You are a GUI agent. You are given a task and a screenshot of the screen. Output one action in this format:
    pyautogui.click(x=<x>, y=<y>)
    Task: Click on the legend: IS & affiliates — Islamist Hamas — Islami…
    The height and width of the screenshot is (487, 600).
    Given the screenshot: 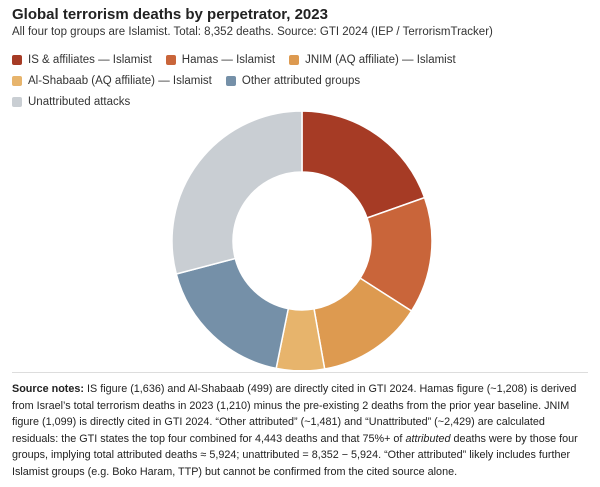 What is the action you would take?
    pyautogui.click(x=252, y=80)
    